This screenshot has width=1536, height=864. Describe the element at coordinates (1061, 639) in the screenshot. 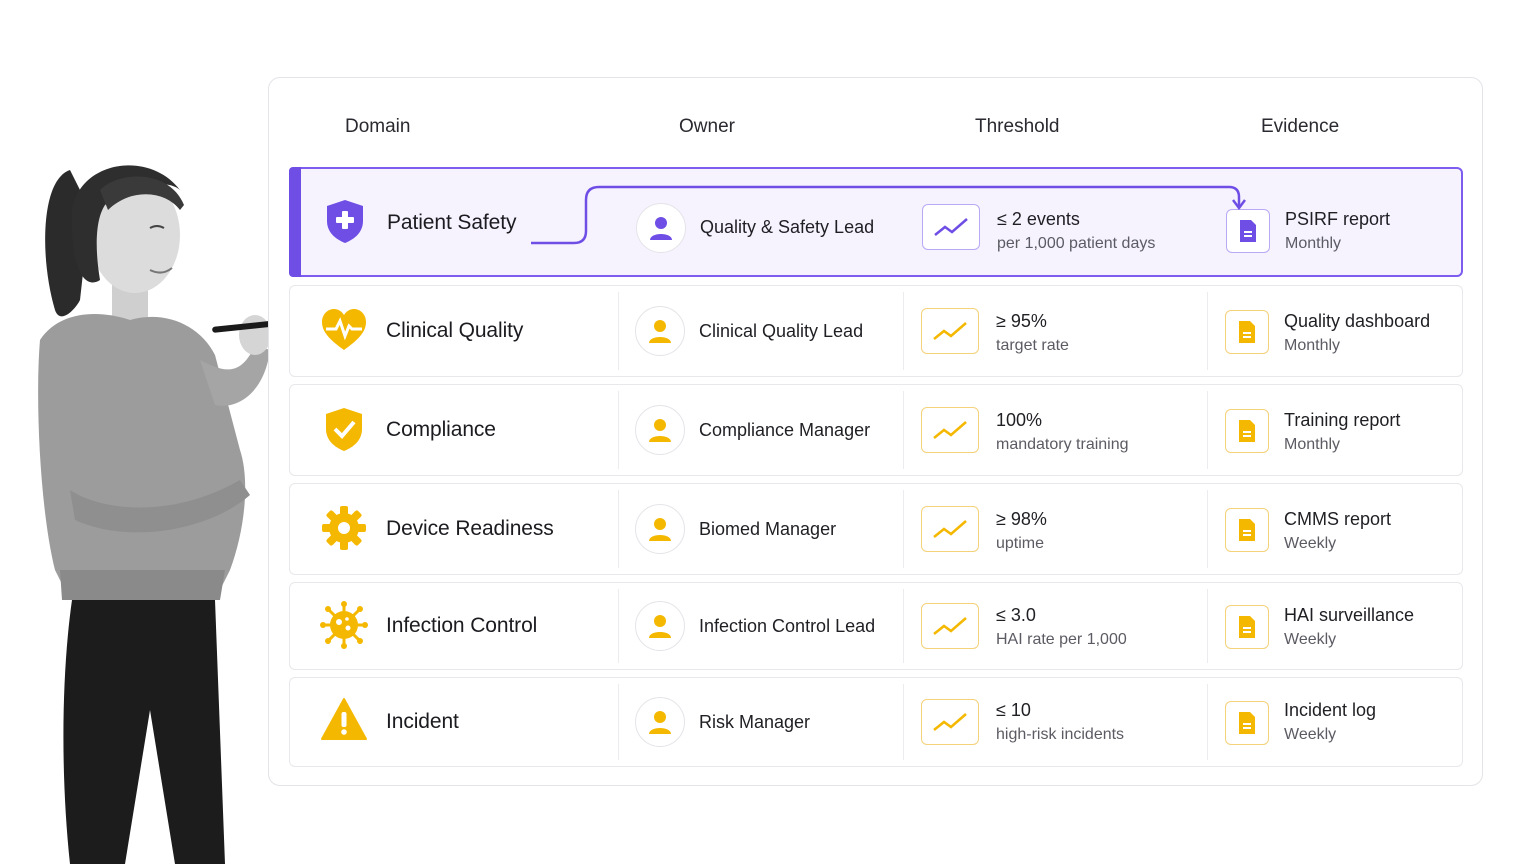

I see `threshold-description: HAI rate per 1,000` at that location.